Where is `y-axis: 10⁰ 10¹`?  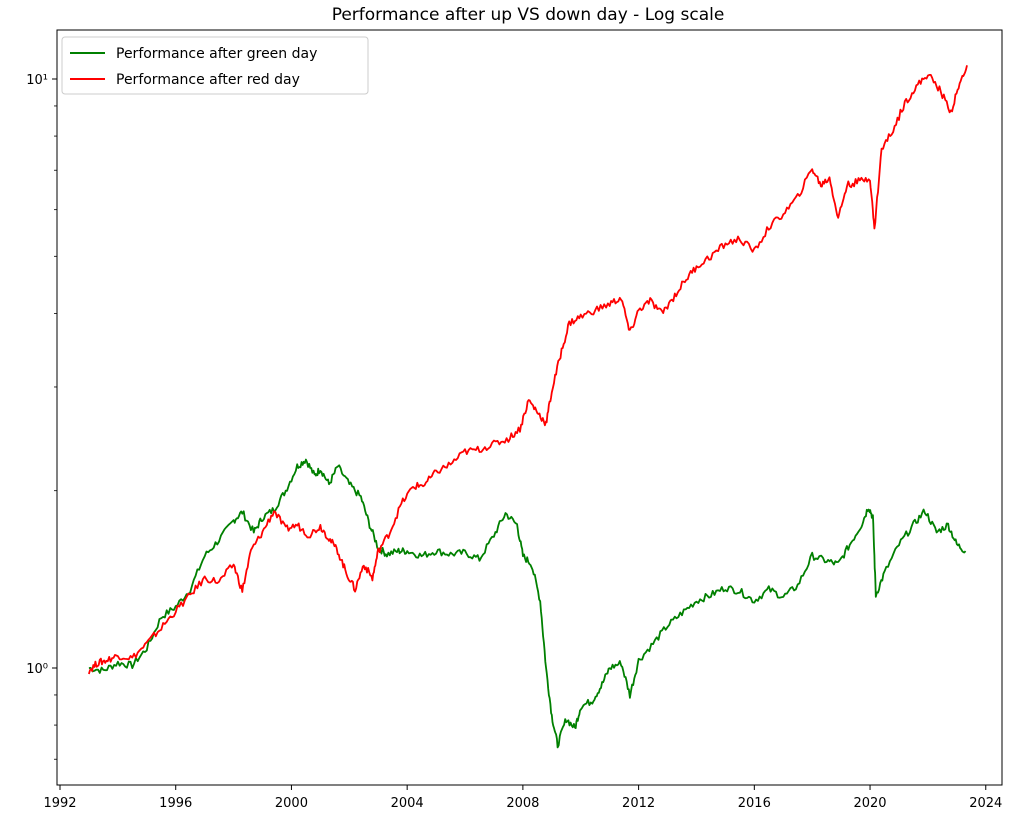 y-axis: 10⁰ 10¹ is located at coordinates (41, 416).